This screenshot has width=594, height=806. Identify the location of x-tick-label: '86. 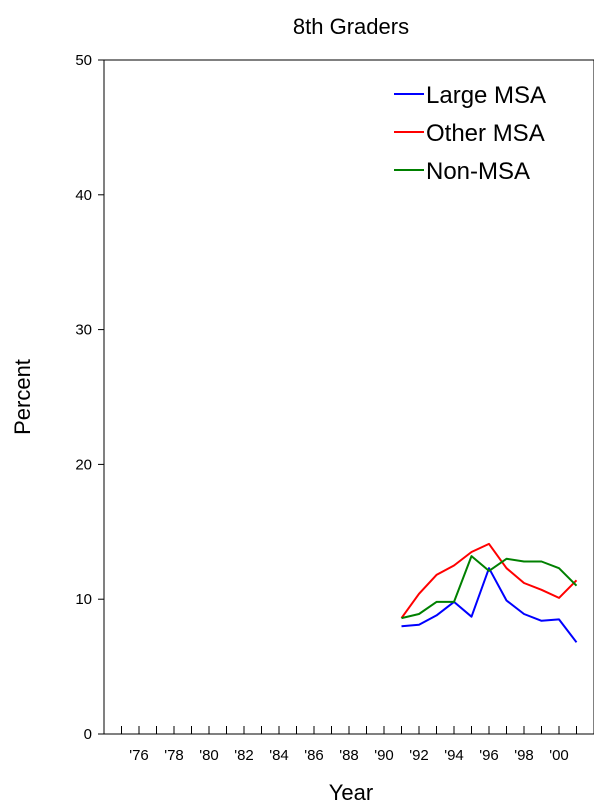
(314, 755).